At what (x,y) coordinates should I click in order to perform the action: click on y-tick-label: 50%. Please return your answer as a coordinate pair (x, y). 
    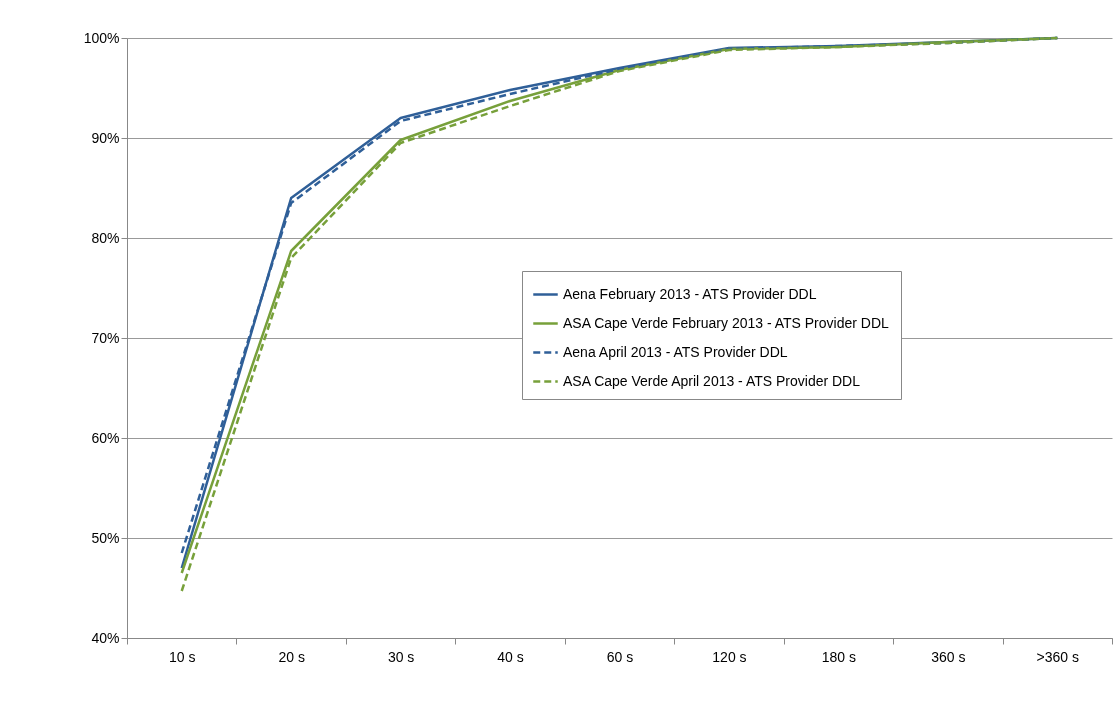
    Looking at the image, I should click on (105, 537).